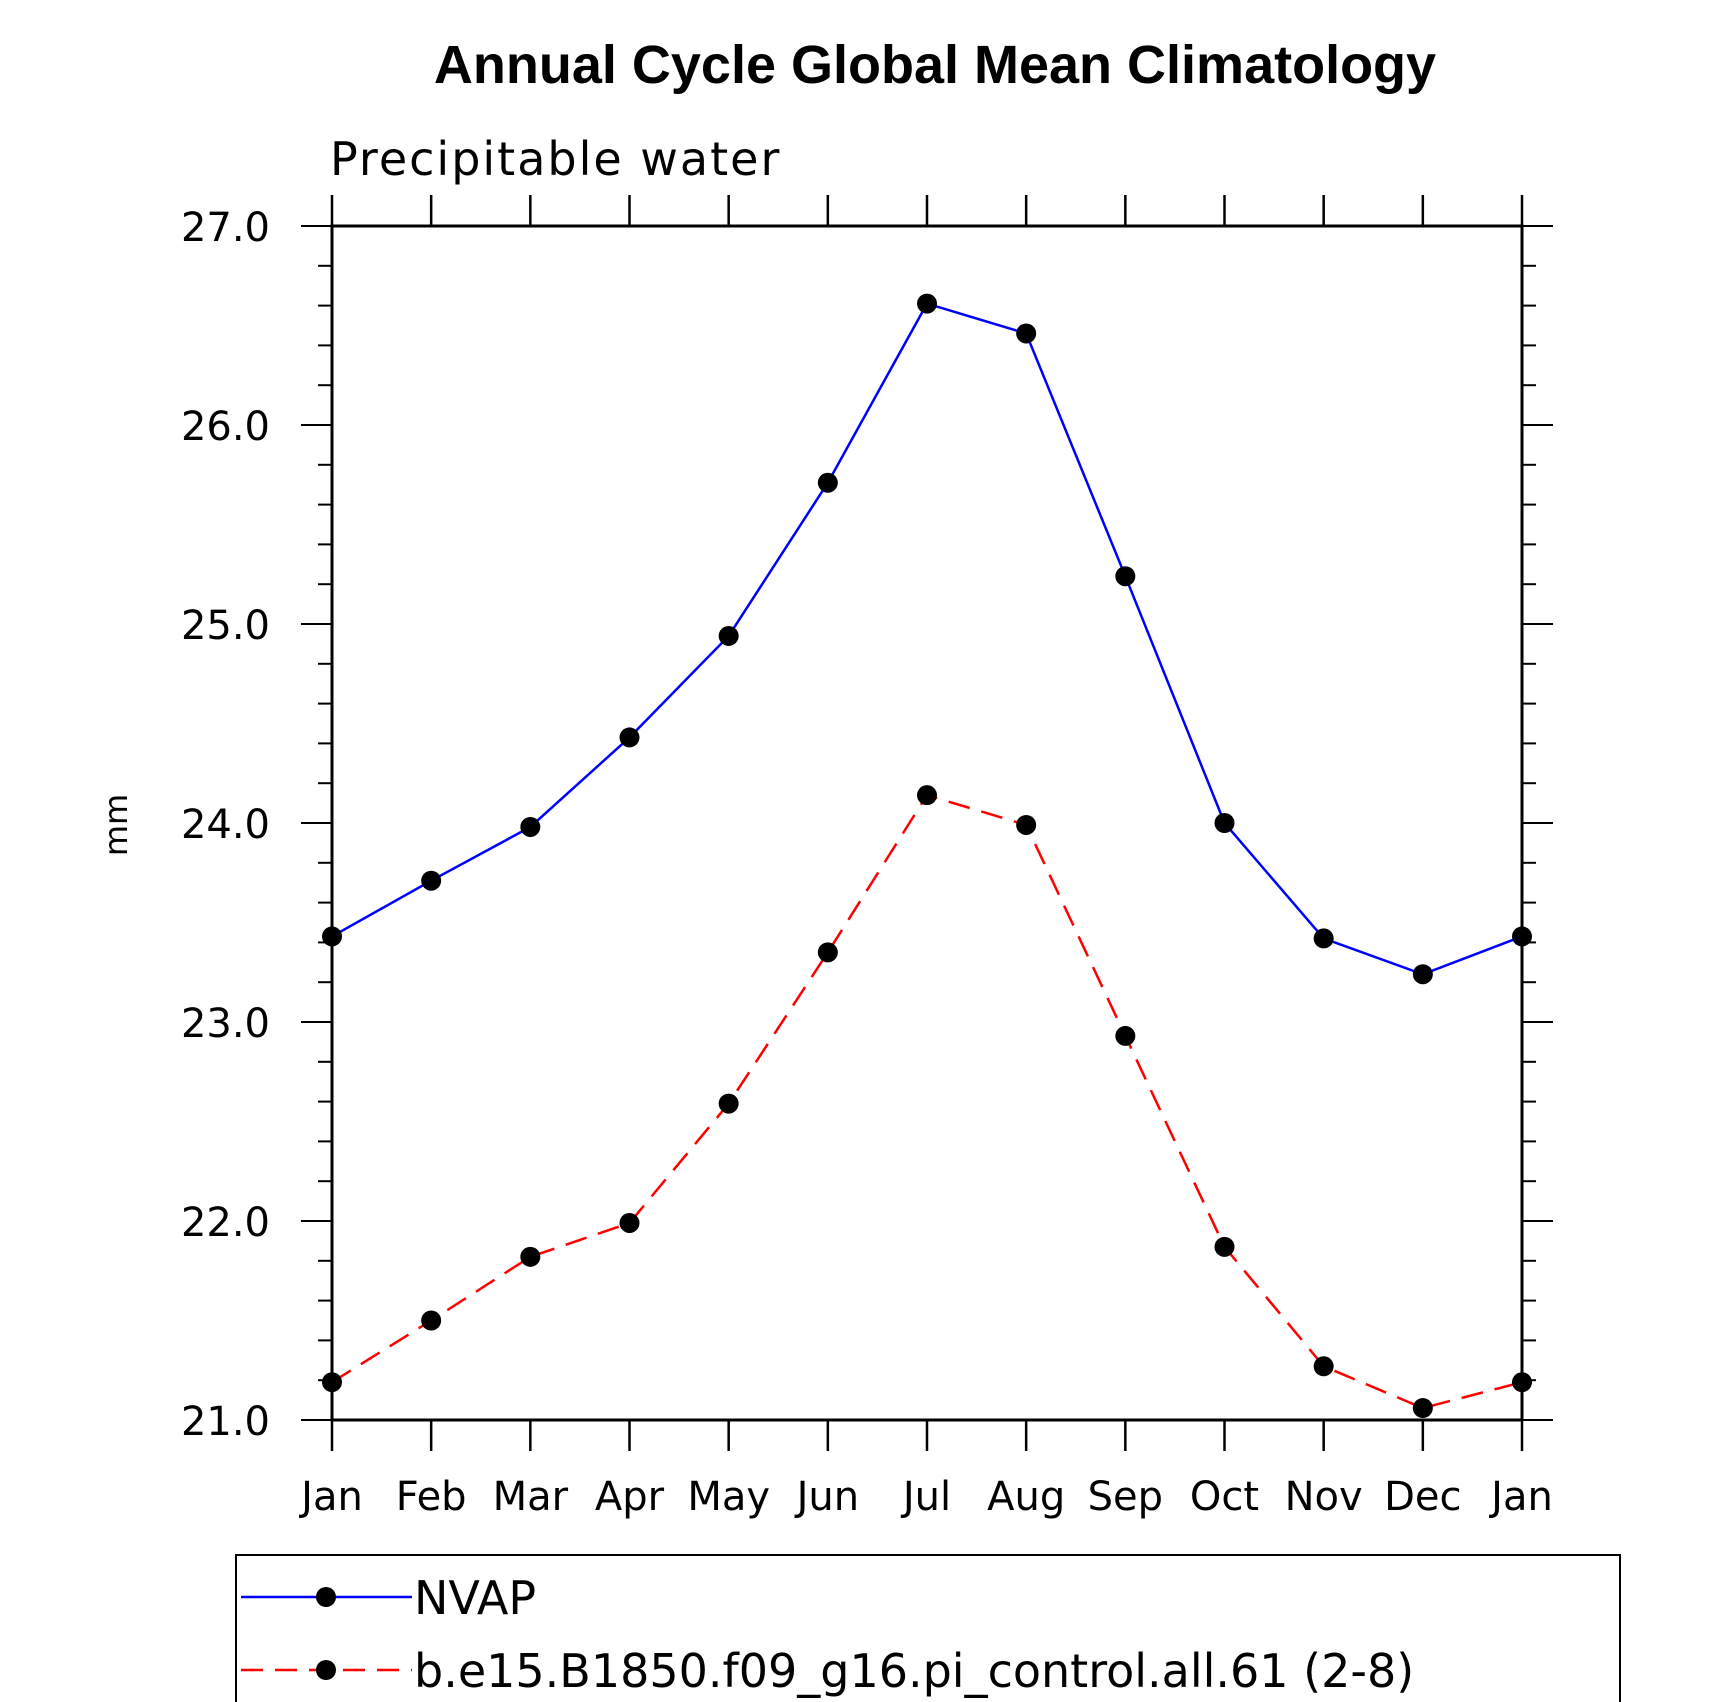 The width and height of the screenshot is (1710, 1702). I want to click on x-tick-label: Feb, so click(431, 1497).